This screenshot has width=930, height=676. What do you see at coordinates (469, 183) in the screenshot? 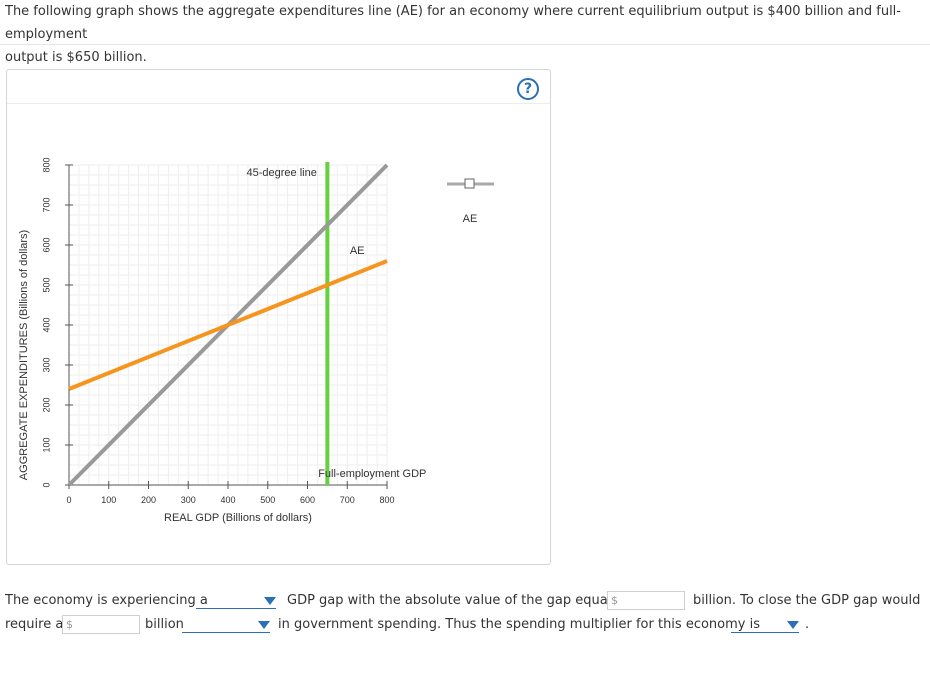
I see `legend-marker` at bounding box center [469, 183].